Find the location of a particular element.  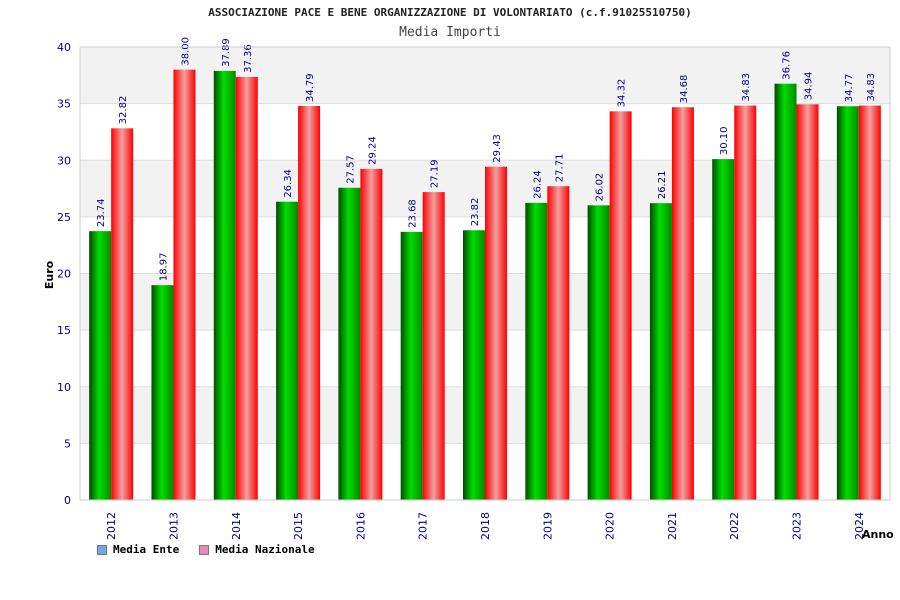

legend-item-media-ente: Media Ente is located at coordinates (138, 549).